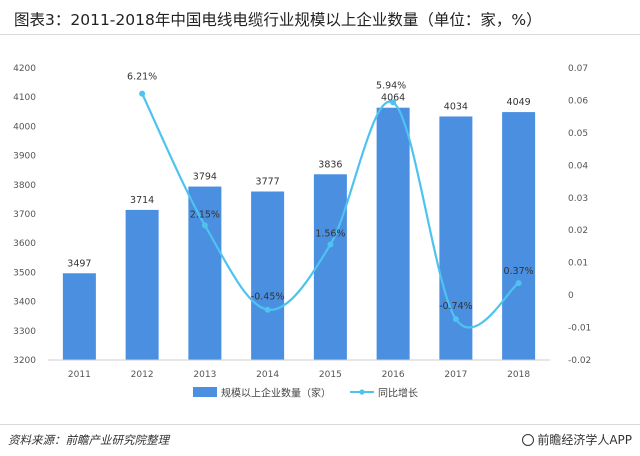 This screenshot has height=456, width=640. Describe the element at coordinates (393, 98) in the screenshot. I see `bar-value-label: 4064` at that location.